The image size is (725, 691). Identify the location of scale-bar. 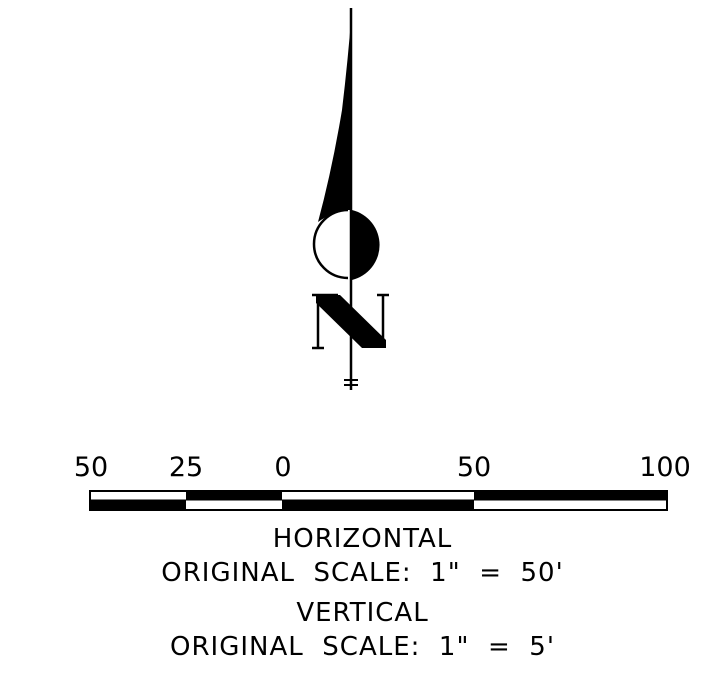
(378, 500).